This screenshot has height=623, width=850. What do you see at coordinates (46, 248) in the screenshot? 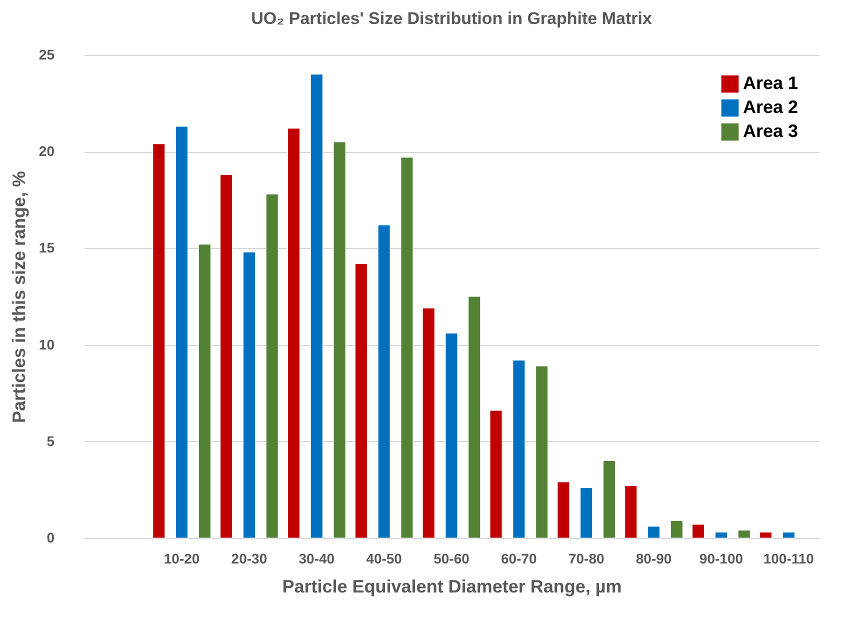
I see `y-tick-label: 15` at bounding box center [46, 248].